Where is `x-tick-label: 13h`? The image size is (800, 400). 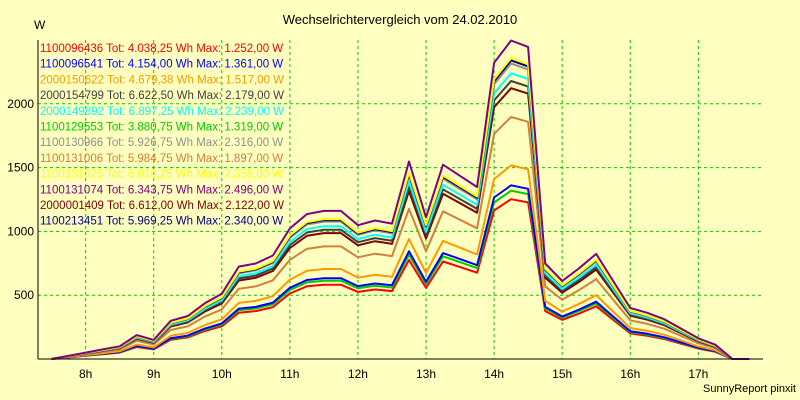 x-tick-label: 13h is located at coordinates (426, 374).